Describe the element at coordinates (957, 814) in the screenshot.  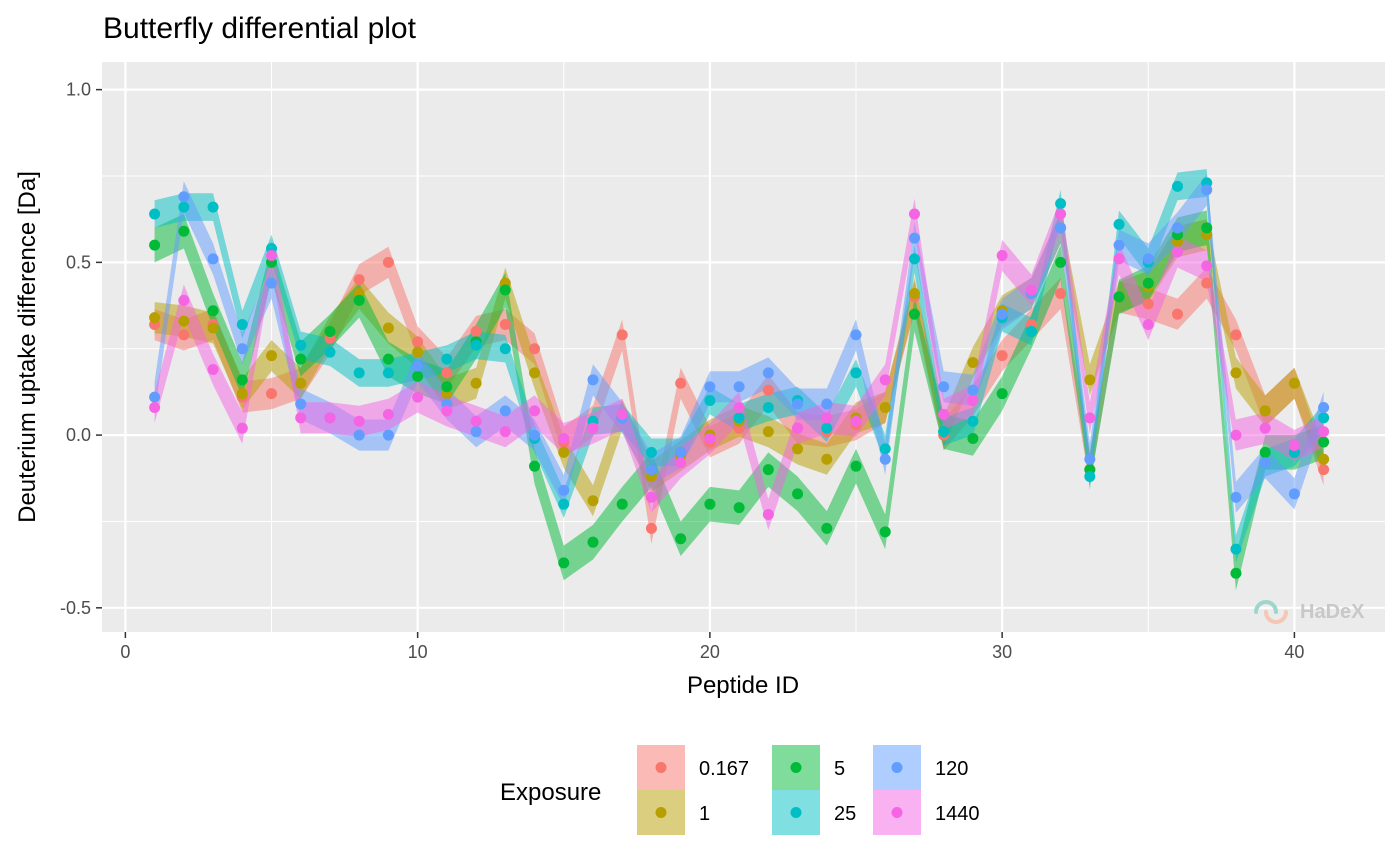
I see `legend-label-1440: 1440` at that location.